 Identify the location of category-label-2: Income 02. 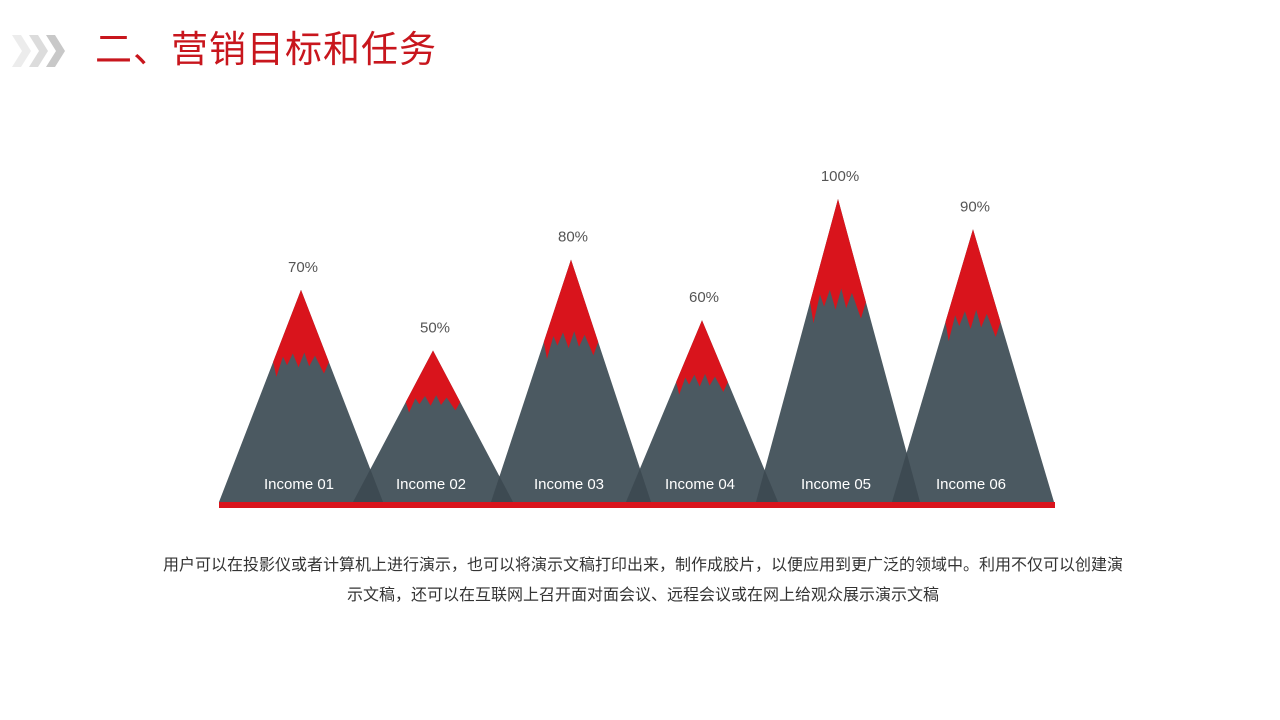
(431, 484).